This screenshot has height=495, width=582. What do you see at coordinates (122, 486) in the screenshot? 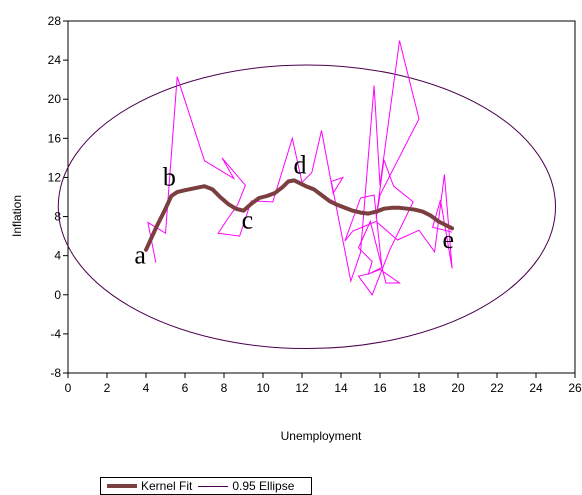
I see `legend-swatch-kernel` at bounding box center [122, 486].